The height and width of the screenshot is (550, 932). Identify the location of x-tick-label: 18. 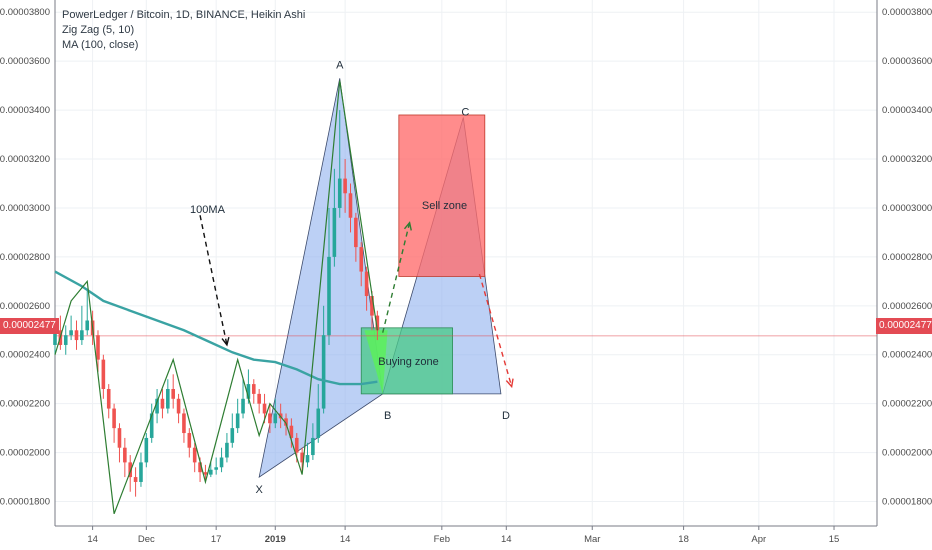
(683, 539).